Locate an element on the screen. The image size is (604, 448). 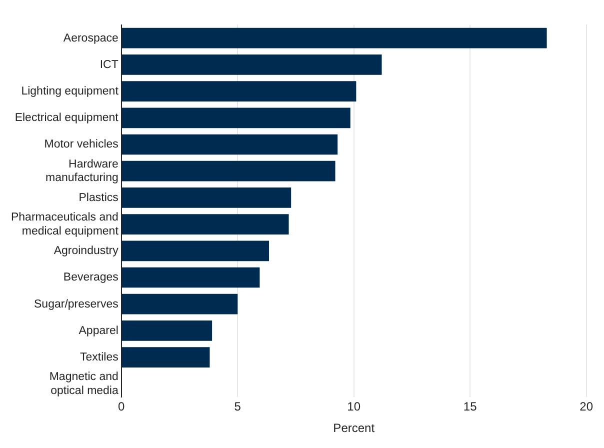
y-tick-label: Plastics is located at coordinates (98, 198).